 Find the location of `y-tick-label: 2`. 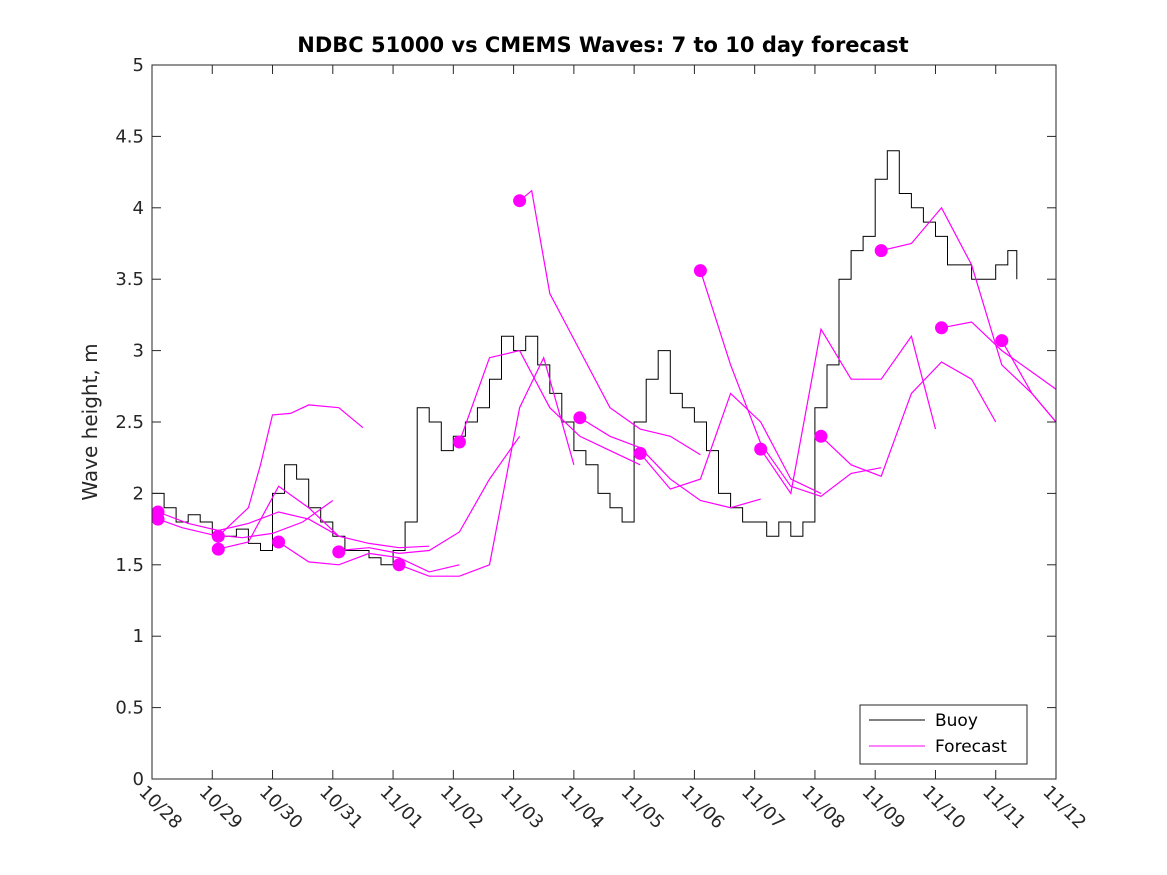

y-tick-label: 2 is located at coordinates (138, 493).